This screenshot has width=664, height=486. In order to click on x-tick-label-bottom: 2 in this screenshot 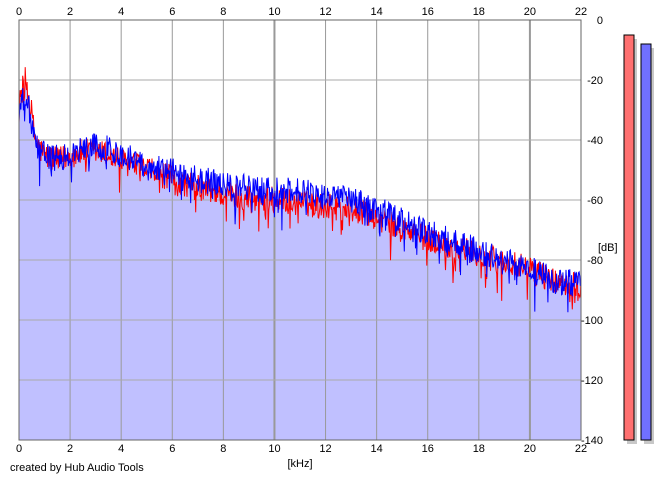, I will do `click(70, 449)`.